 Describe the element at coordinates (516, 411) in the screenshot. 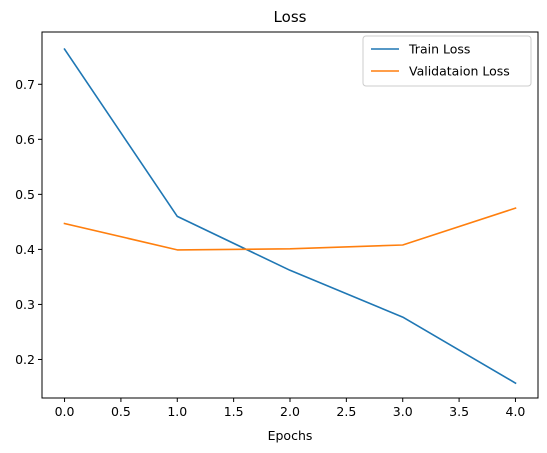

I see `x-tick-label: 4.0` at that location.